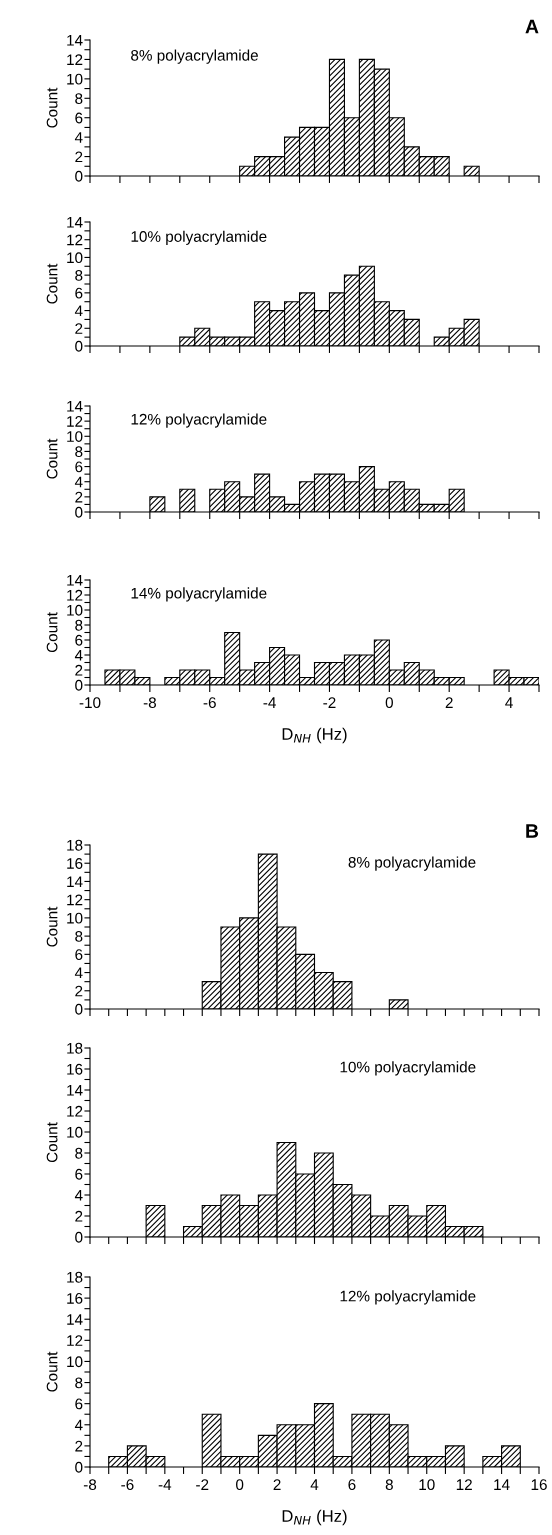 Image resolution: width=552 pixels, height=1535 pixels. What do you see at coordinates (427, 1485) in the screenshot?
I see `x-tick-label: 10` at bounding box center [427, 1485].